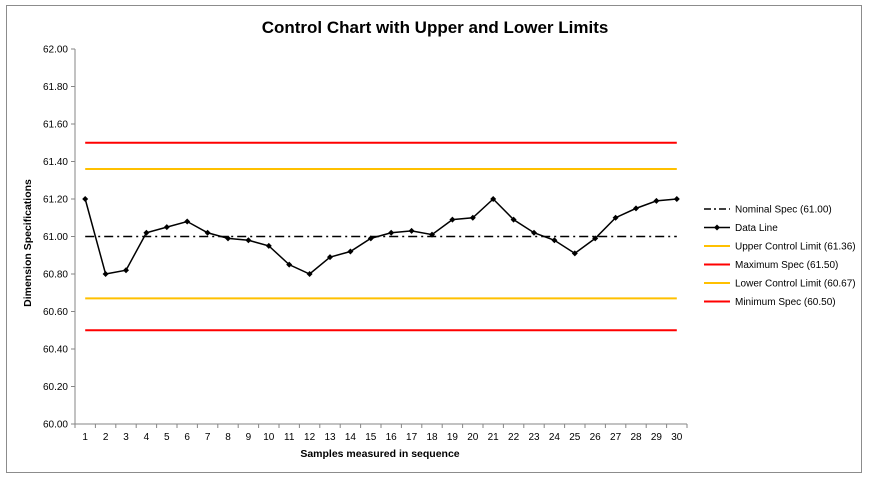 Image resolution: width=870 pixels, height=482 pixels. What do you see at coordinates (55, 312) in the screenshot?
I see `y-tick-label: 60.60` at bounding box center [55, 312].